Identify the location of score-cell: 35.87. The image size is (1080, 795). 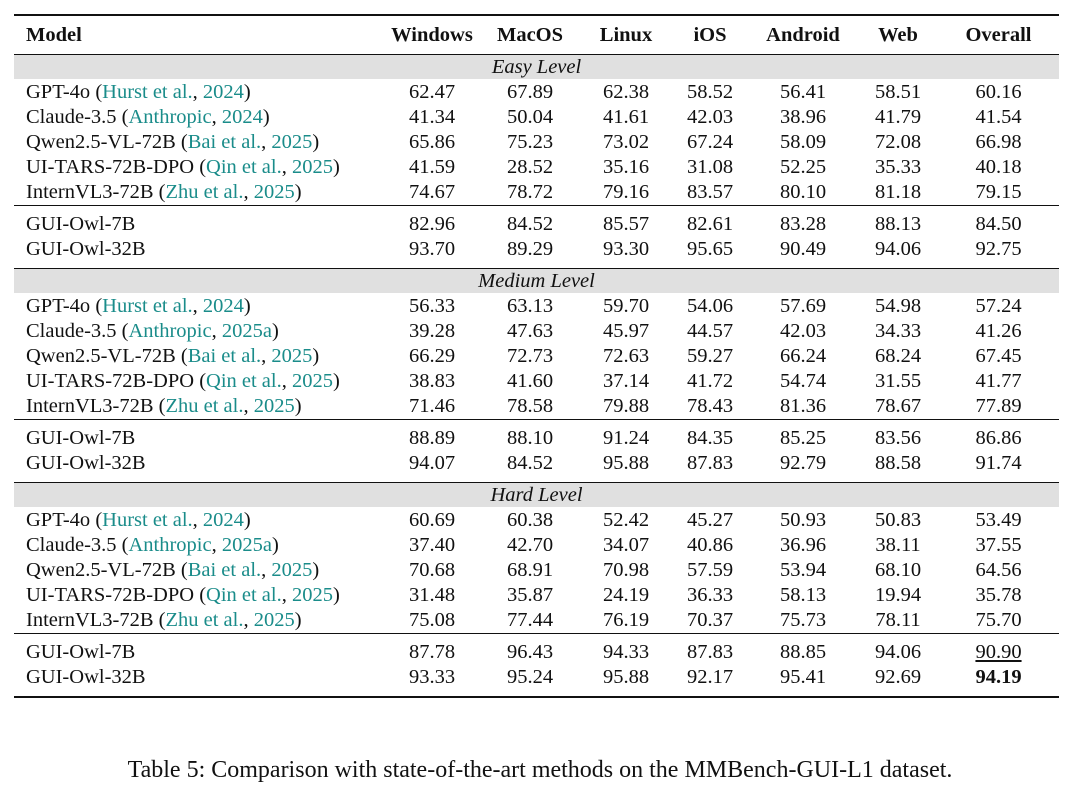
(530, 595).